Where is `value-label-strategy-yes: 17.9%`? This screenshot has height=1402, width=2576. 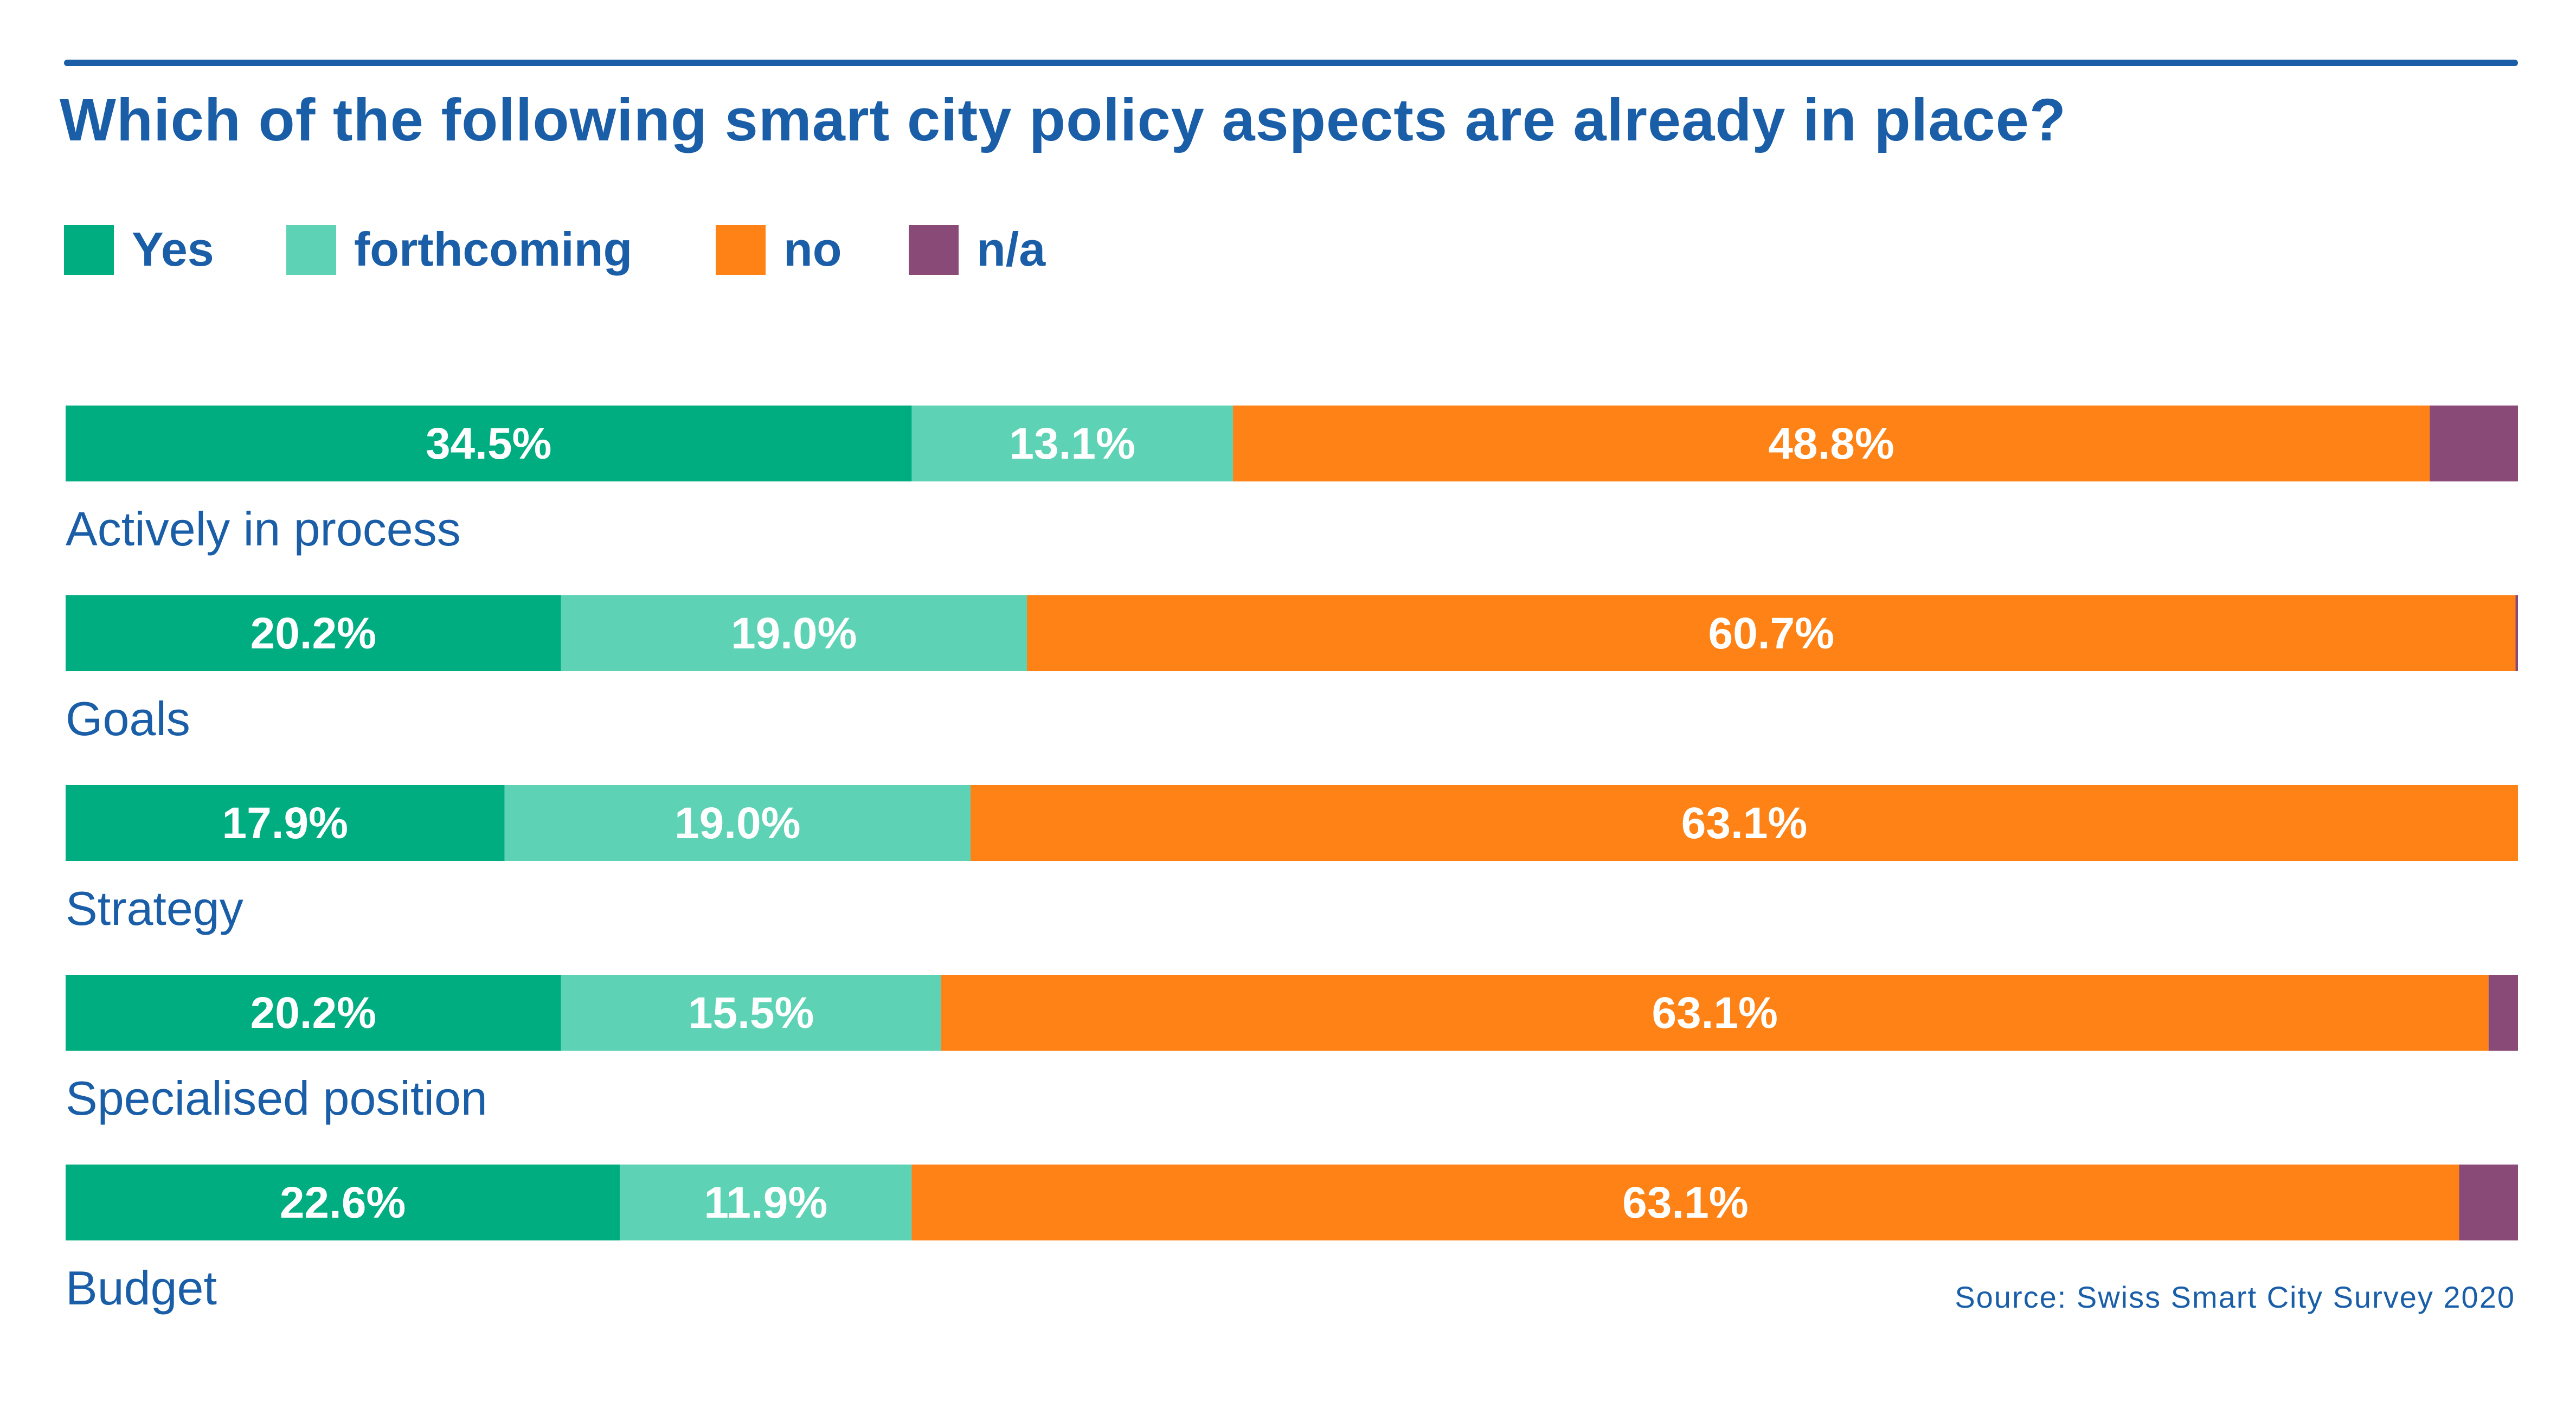
value-label-strategy-yes: 17.9% is located at coordinates (285, 823).